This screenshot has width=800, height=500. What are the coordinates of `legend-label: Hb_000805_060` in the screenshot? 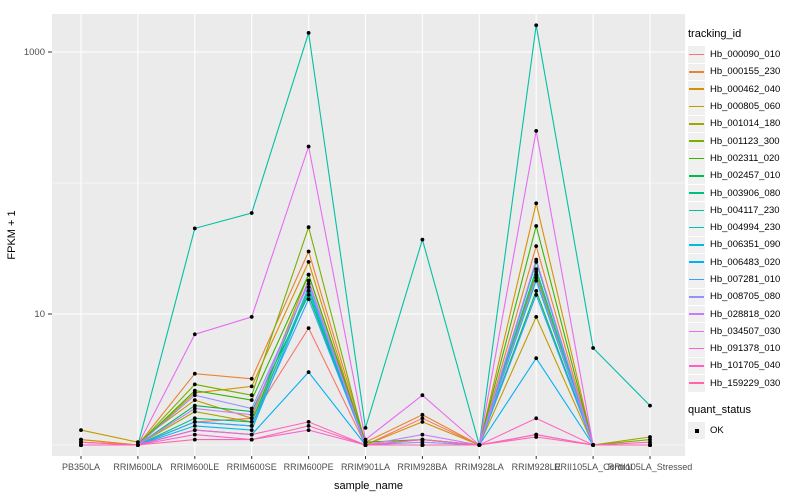 It's located at (745, 107).